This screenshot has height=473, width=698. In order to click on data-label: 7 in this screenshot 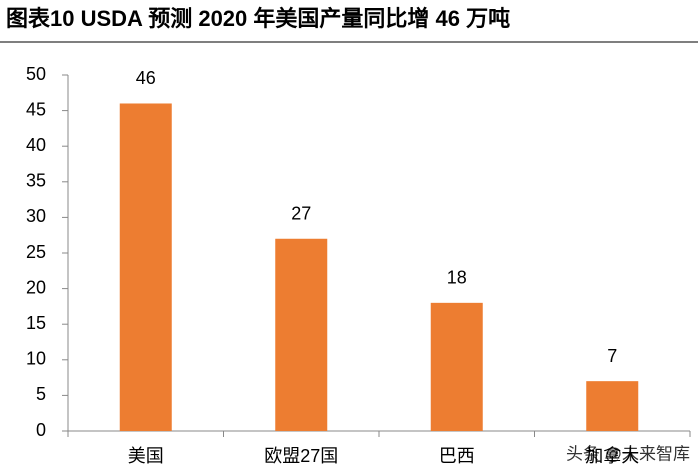, I will do `click(612, 356)`.